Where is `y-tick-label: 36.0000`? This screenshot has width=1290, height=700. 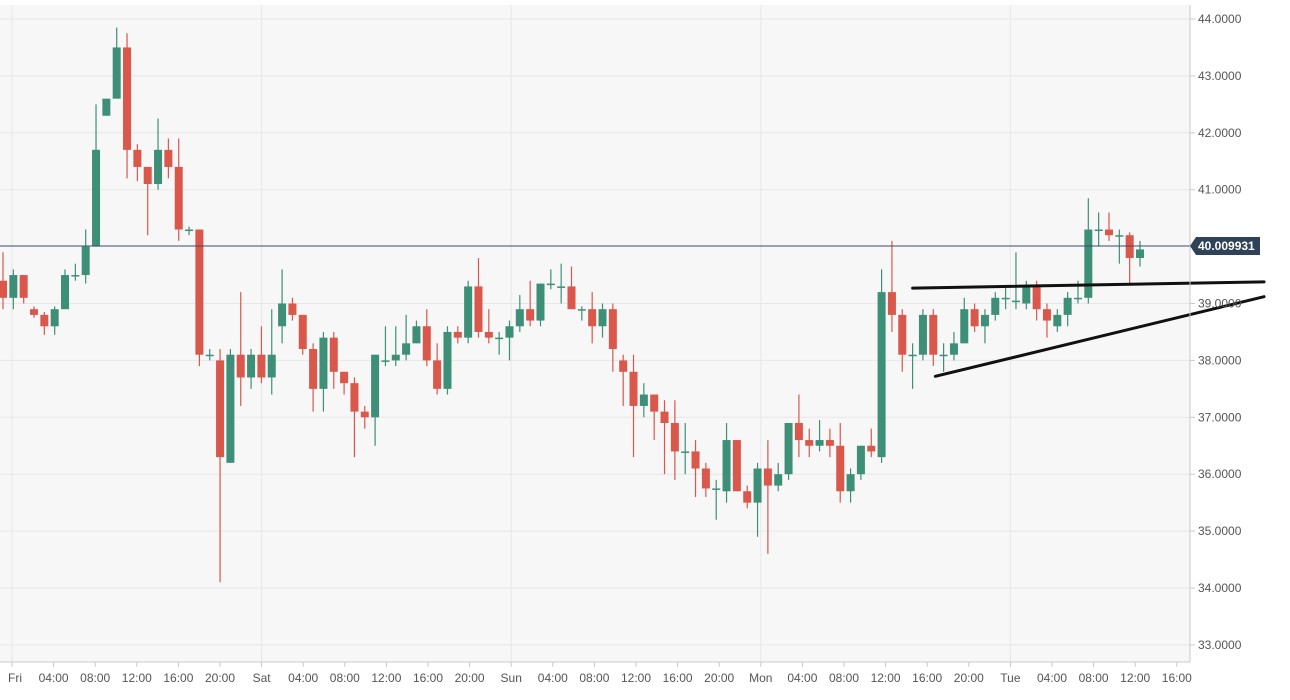
y-tick-label: 36.0000 is located at coordinates (1220, 474).